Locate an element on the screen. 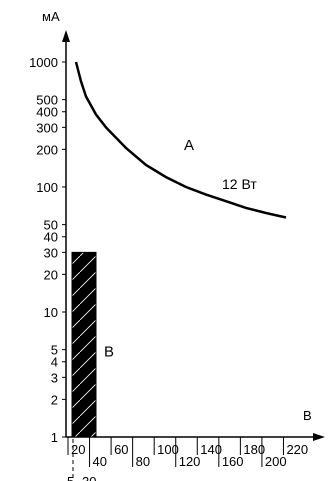  x-tick-label: 20 is located at coordinates (78, 449).